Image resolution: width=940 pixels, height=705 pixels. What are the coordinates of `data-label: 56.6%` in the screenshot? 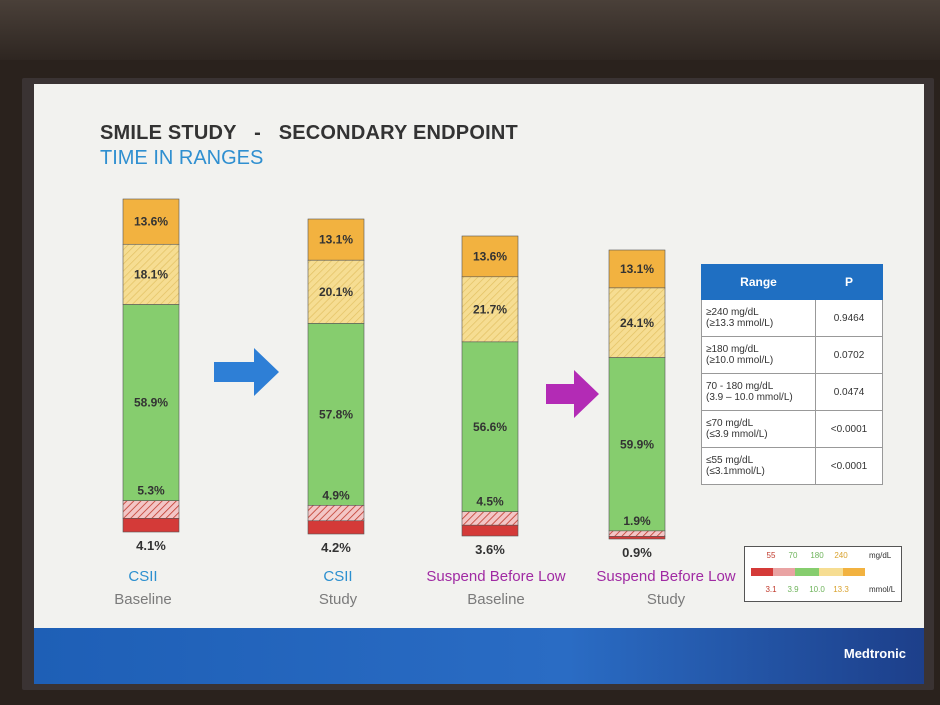 It's located at (490, 427).